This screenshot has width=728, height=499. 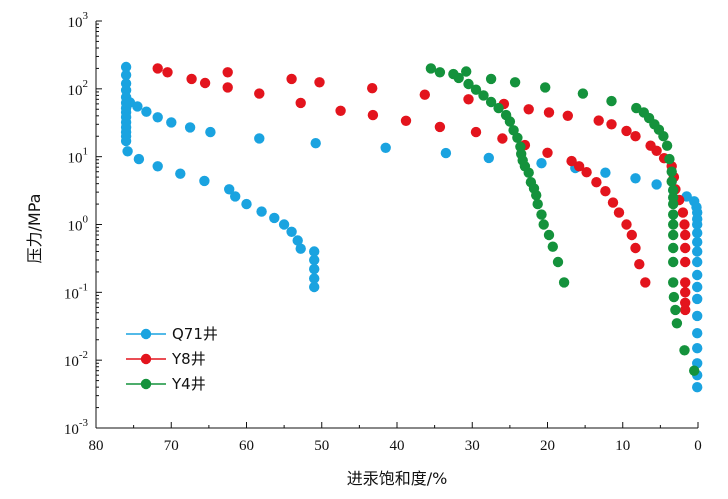 What do you see at coordinates (172, 359) in the screenshot?
I see `legend: Q71井 Y8井 Y4井` at bounding box center [172, 359].